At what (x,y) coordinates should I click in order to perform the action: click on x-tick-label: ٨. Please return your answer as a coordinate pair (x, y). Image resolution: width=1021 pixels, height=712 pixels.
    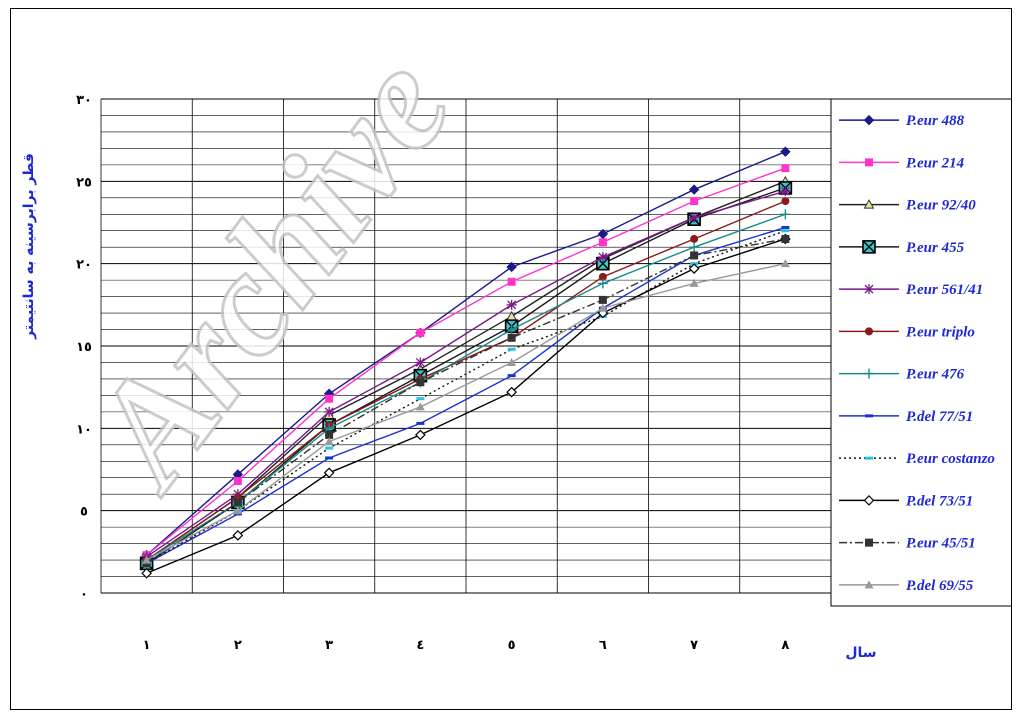
    Looking at the image, I should click on (785, 645).